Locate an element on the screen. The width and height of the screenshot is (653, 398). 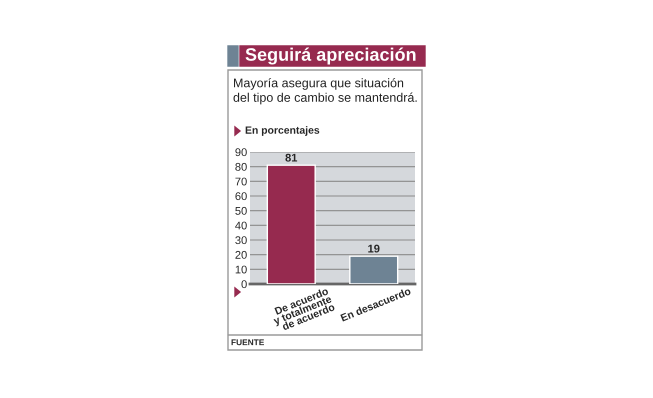
y-tick-label: 60 is located at coordinates (241, 196).